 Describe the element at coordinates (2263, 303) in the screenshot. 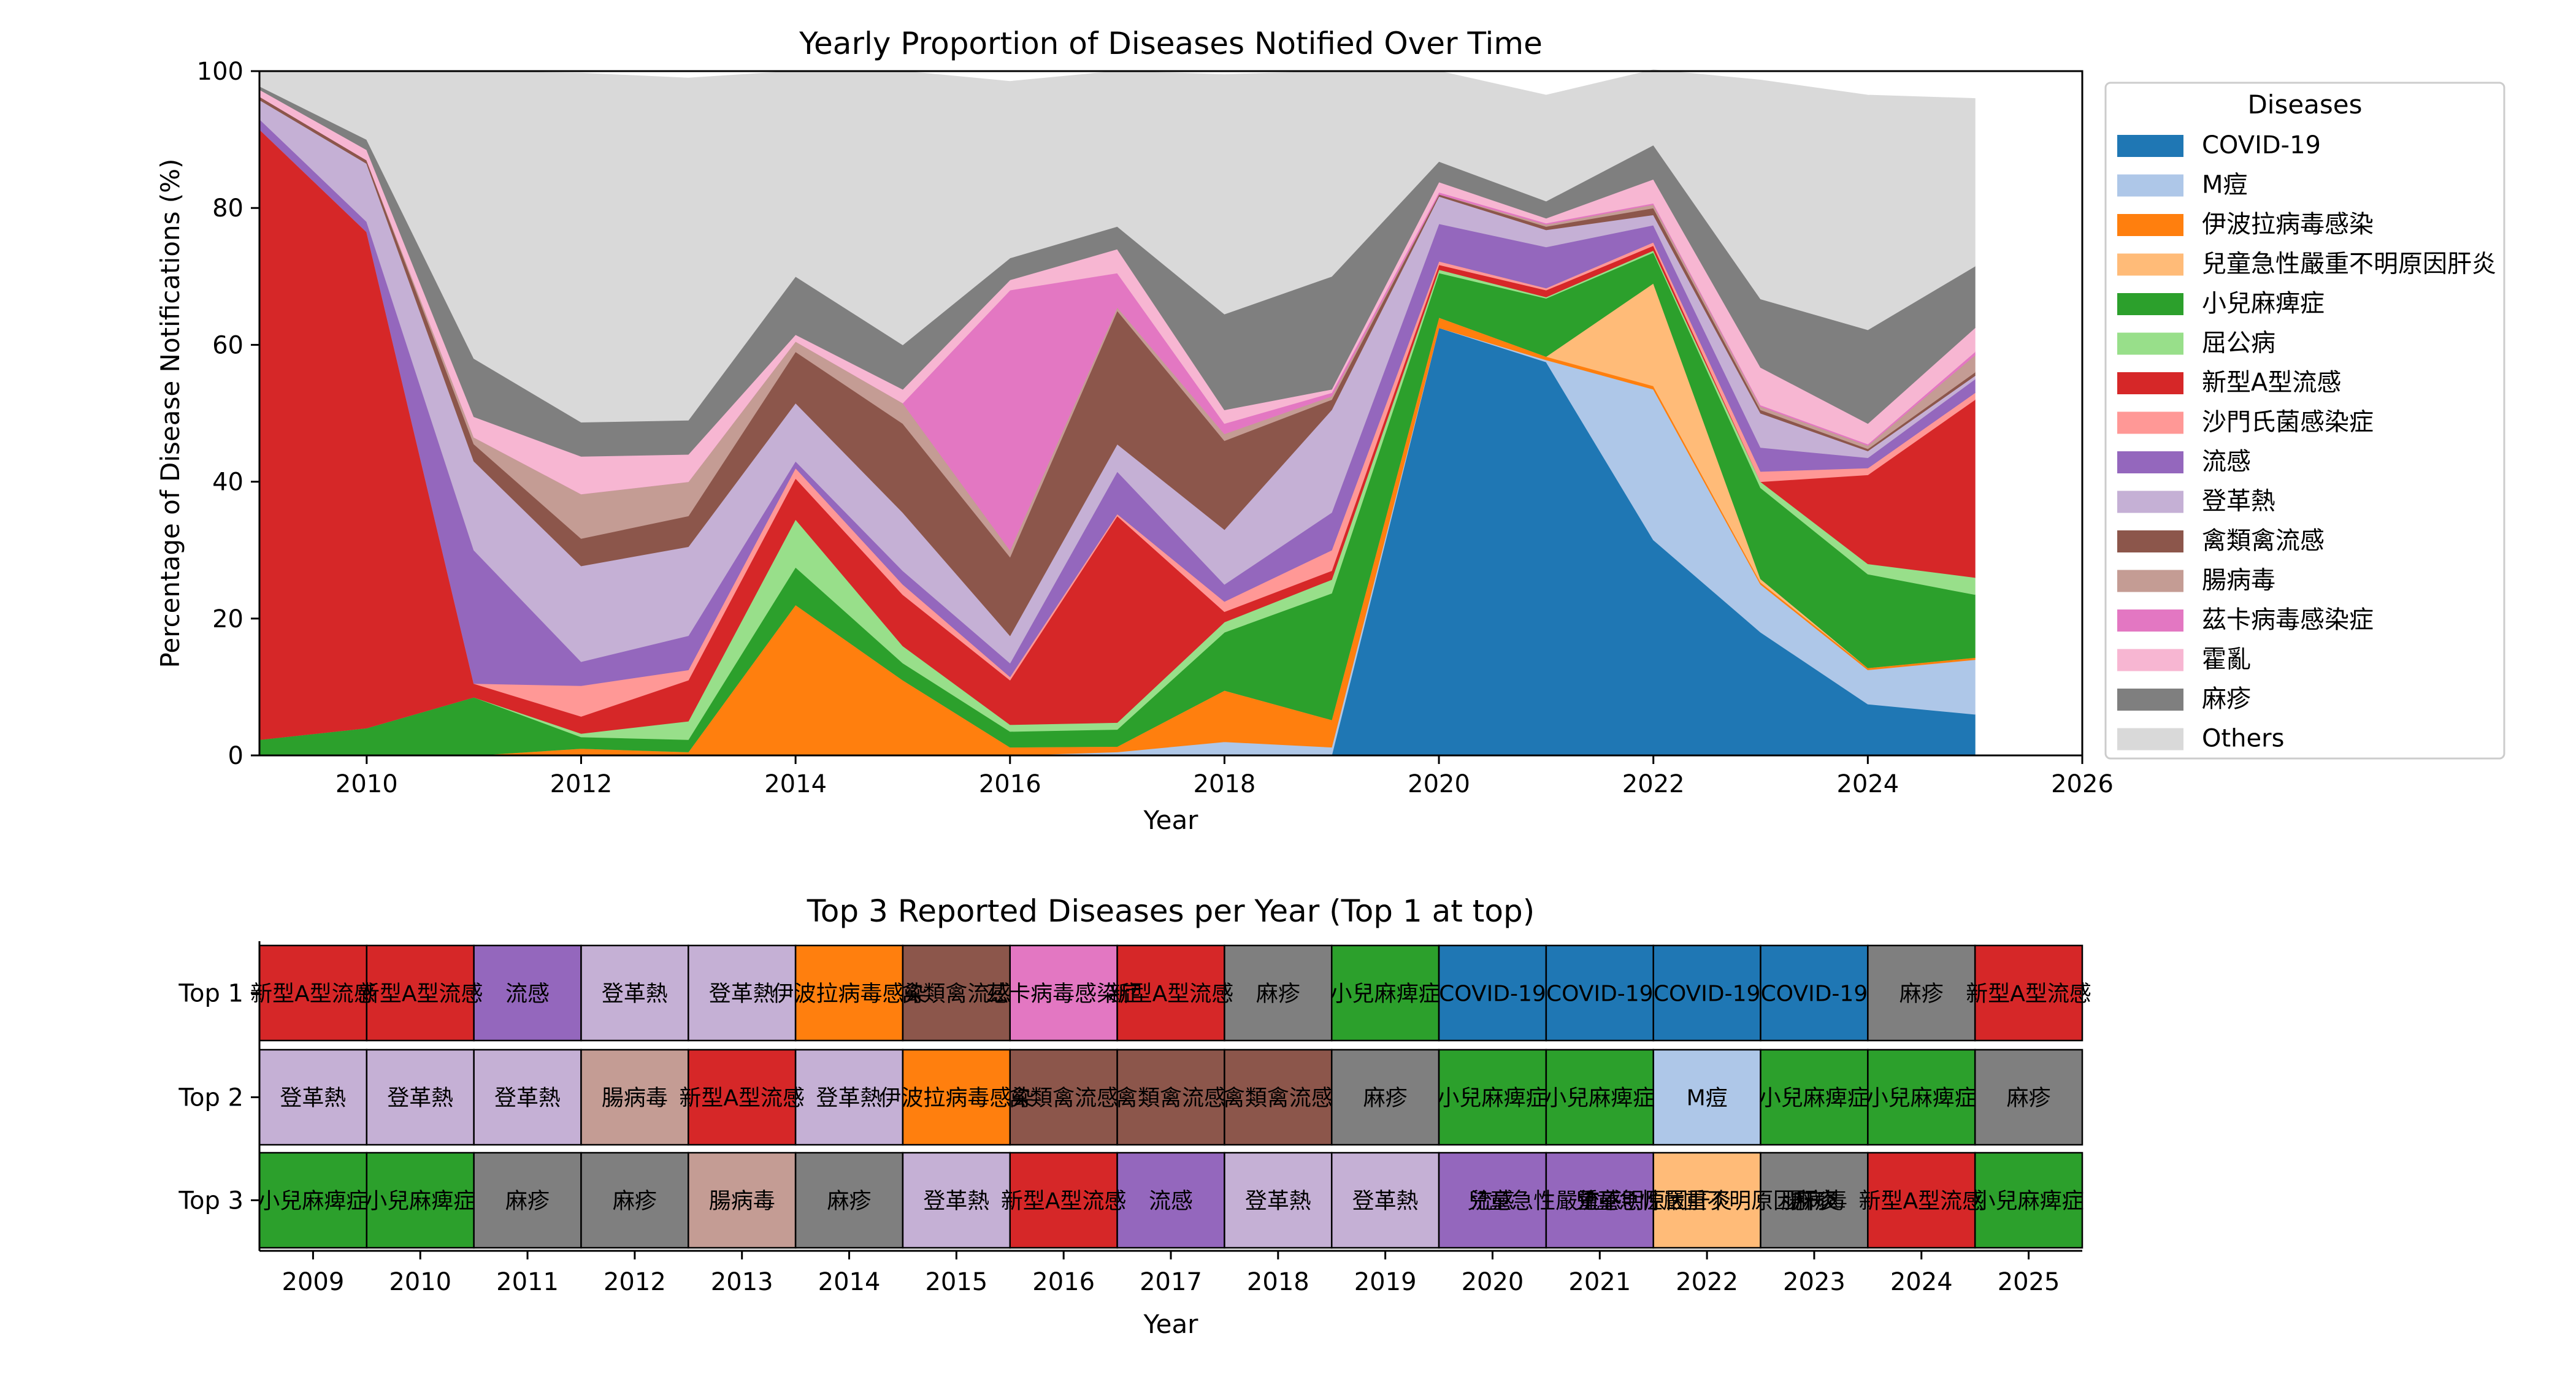

I see `legend-label-4: 小兒麻痺症` at that location.